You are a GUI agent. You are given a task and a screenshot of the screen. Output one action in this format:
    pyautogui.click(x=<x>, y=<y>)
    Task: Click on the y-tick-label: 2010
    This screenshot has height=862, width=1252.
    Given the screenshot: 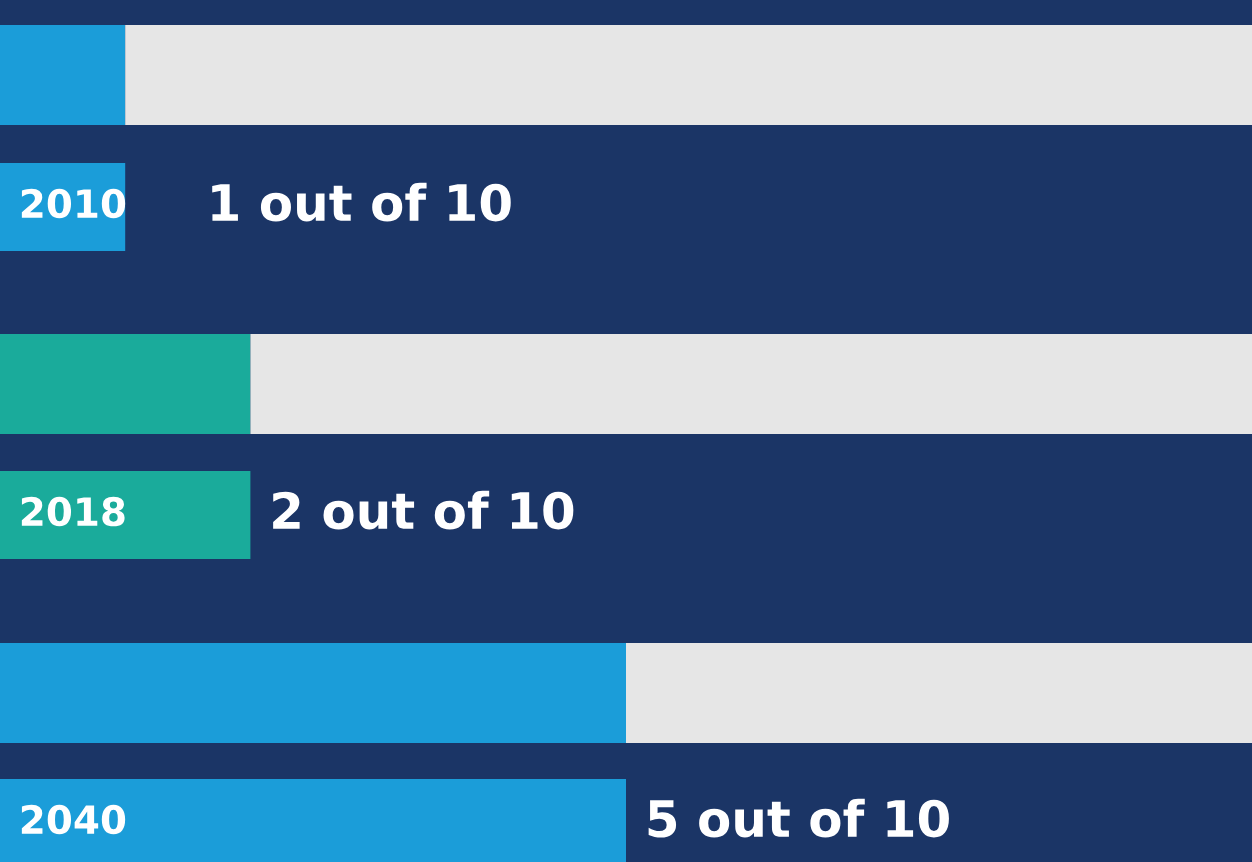 What is the action you would take?
    pyautogui.click(x=73, y=203)
    